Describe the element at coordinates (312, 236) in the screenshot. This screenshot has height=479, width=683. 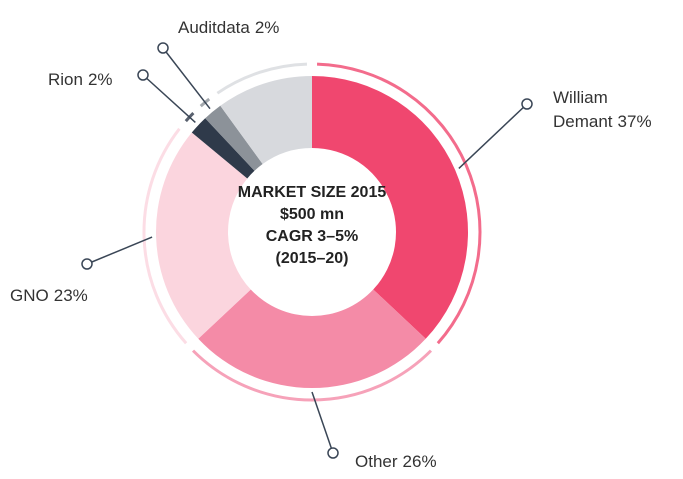
I see `center-line: CAGR 3–5%` at that location.